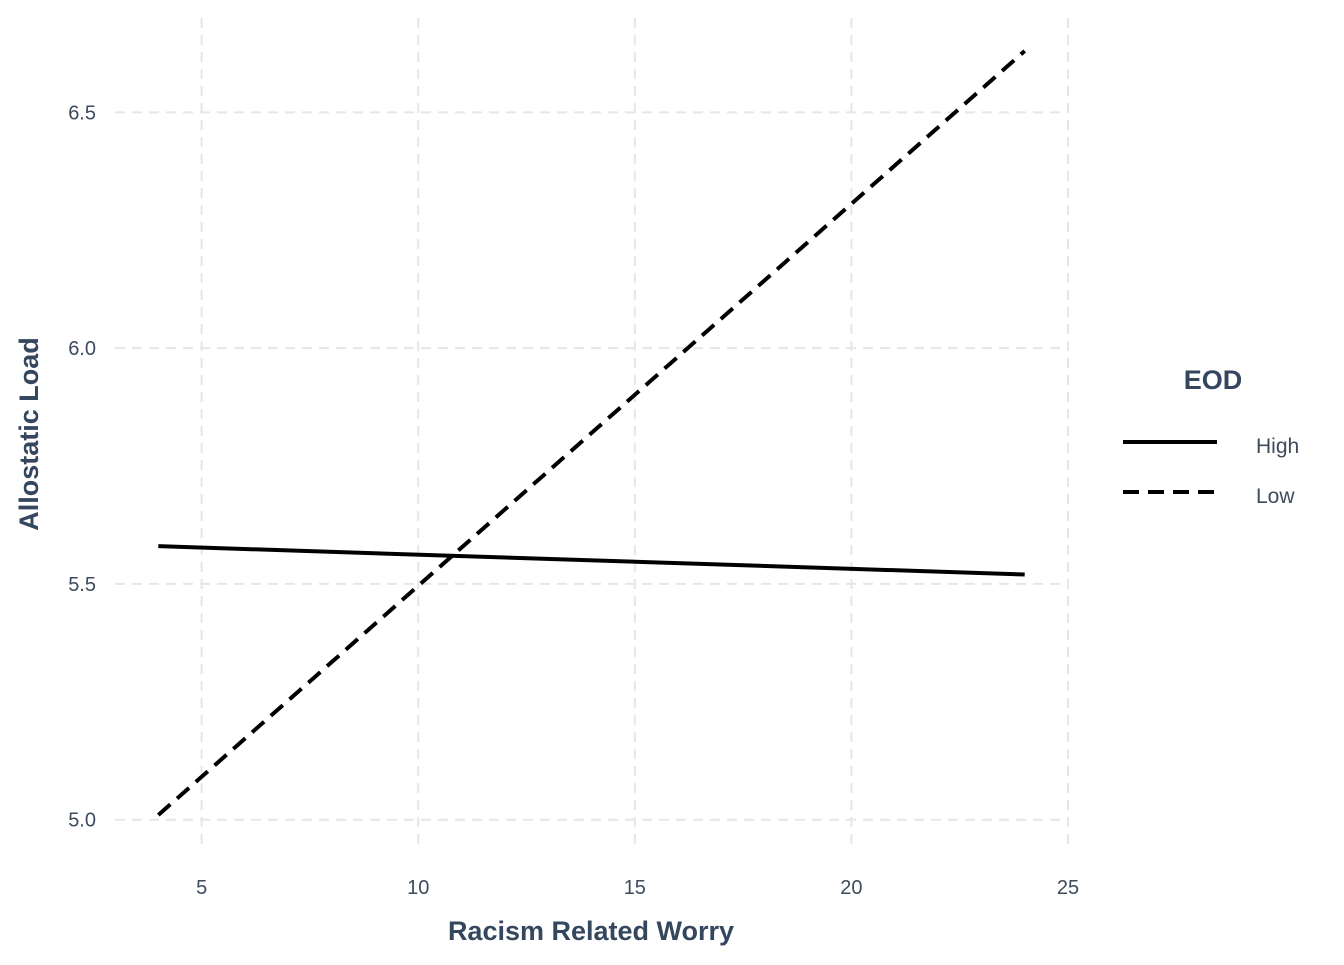 This screenshot has width=1344, height=965. Describe the element at coordinates (201, 888) in the screenshot. I see `x-tick-label: 5` at that location.